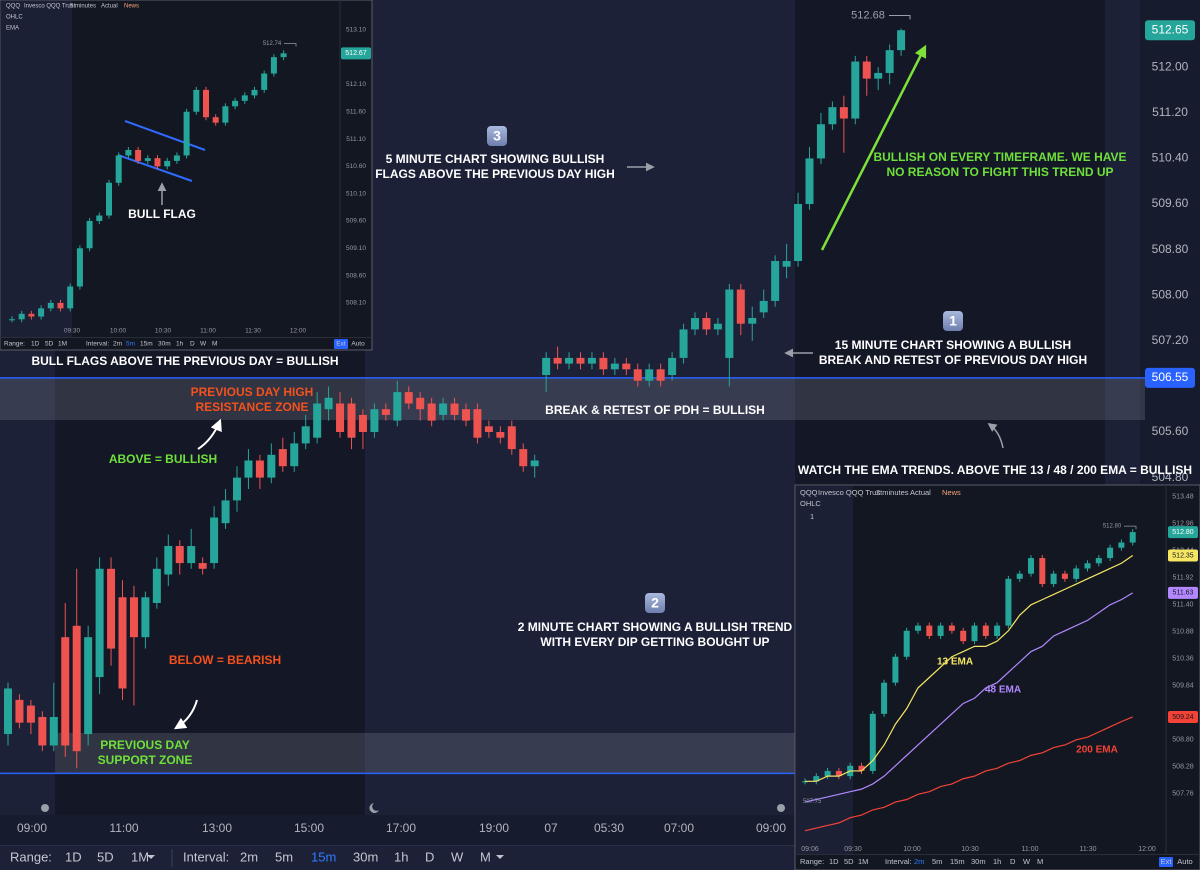 This screenshot has height=870, width=1200. Describe the element at coordinates (853, 849) in the screenshot. I see `x-tick-label: 09:30` at that location.